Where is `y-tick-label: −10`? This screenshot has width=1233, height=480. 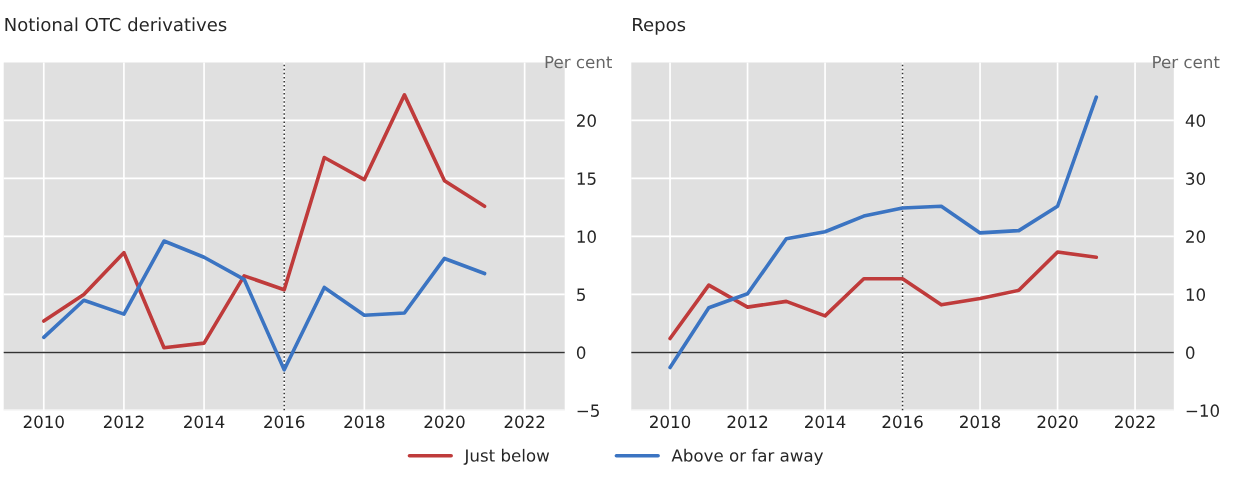 y-tick-label: −10 is located at coordinates (1202, 410).